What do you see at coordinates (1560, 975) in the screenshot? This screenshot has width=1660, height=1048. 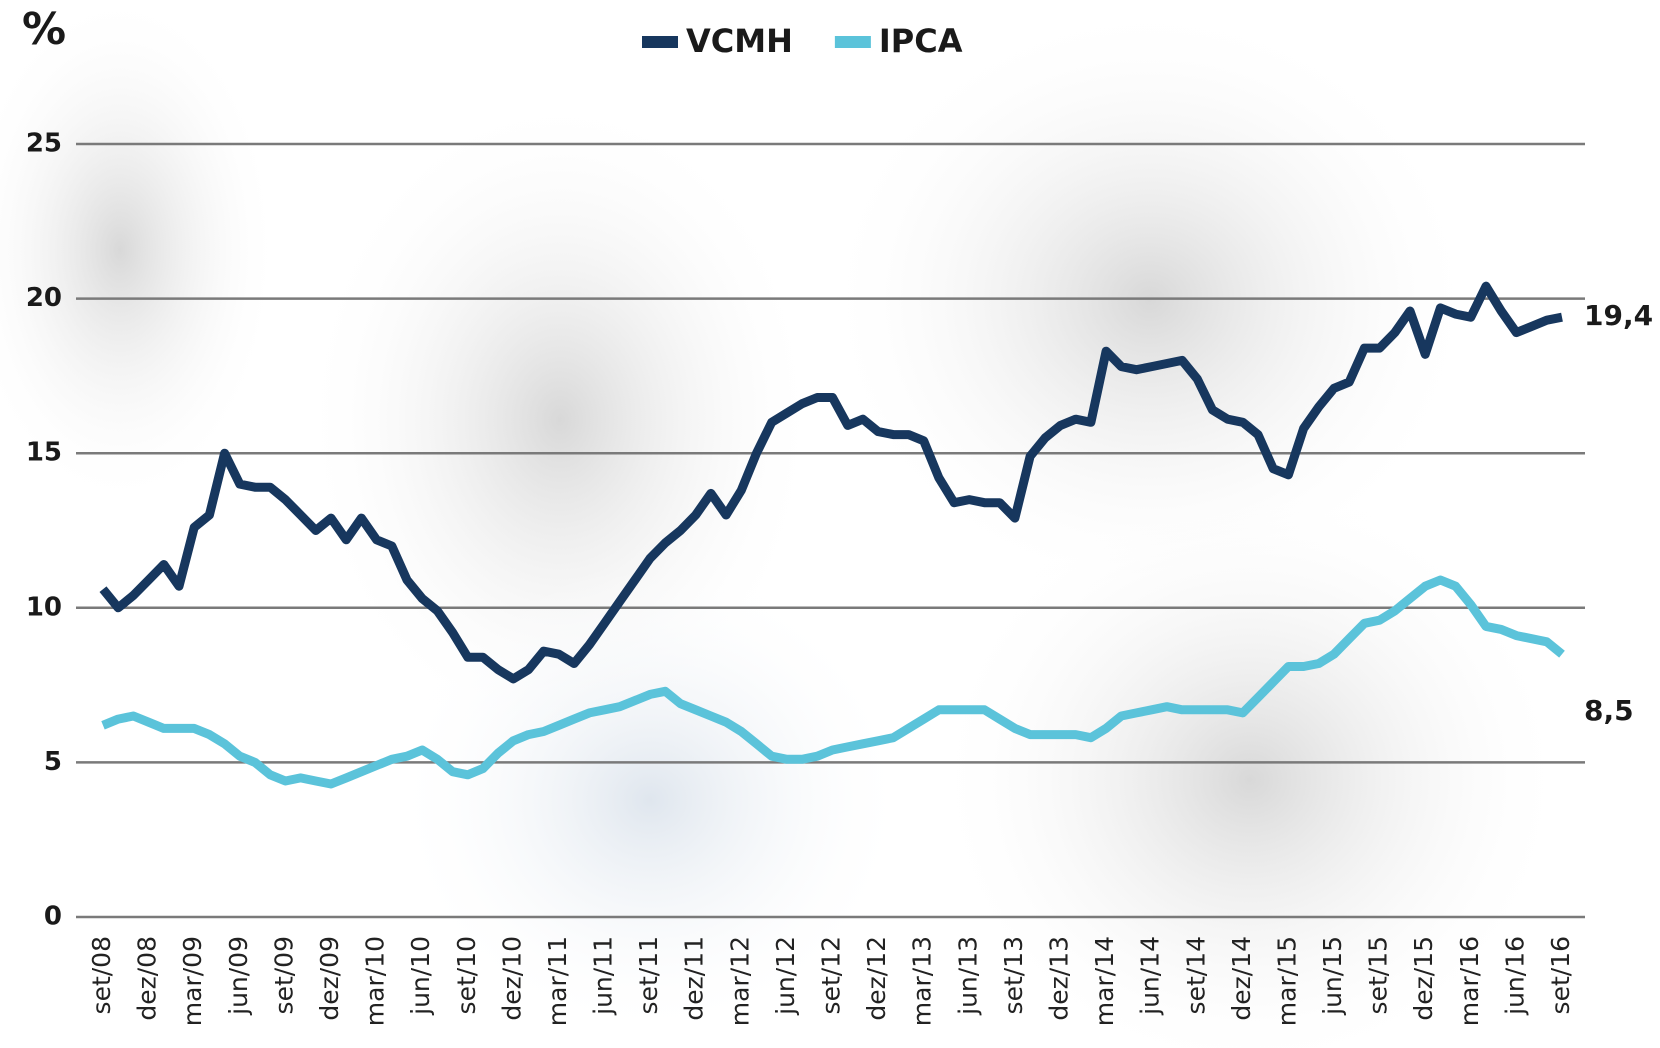 I see `x-tick-label: set/16` at bounding box center [1560, 975].